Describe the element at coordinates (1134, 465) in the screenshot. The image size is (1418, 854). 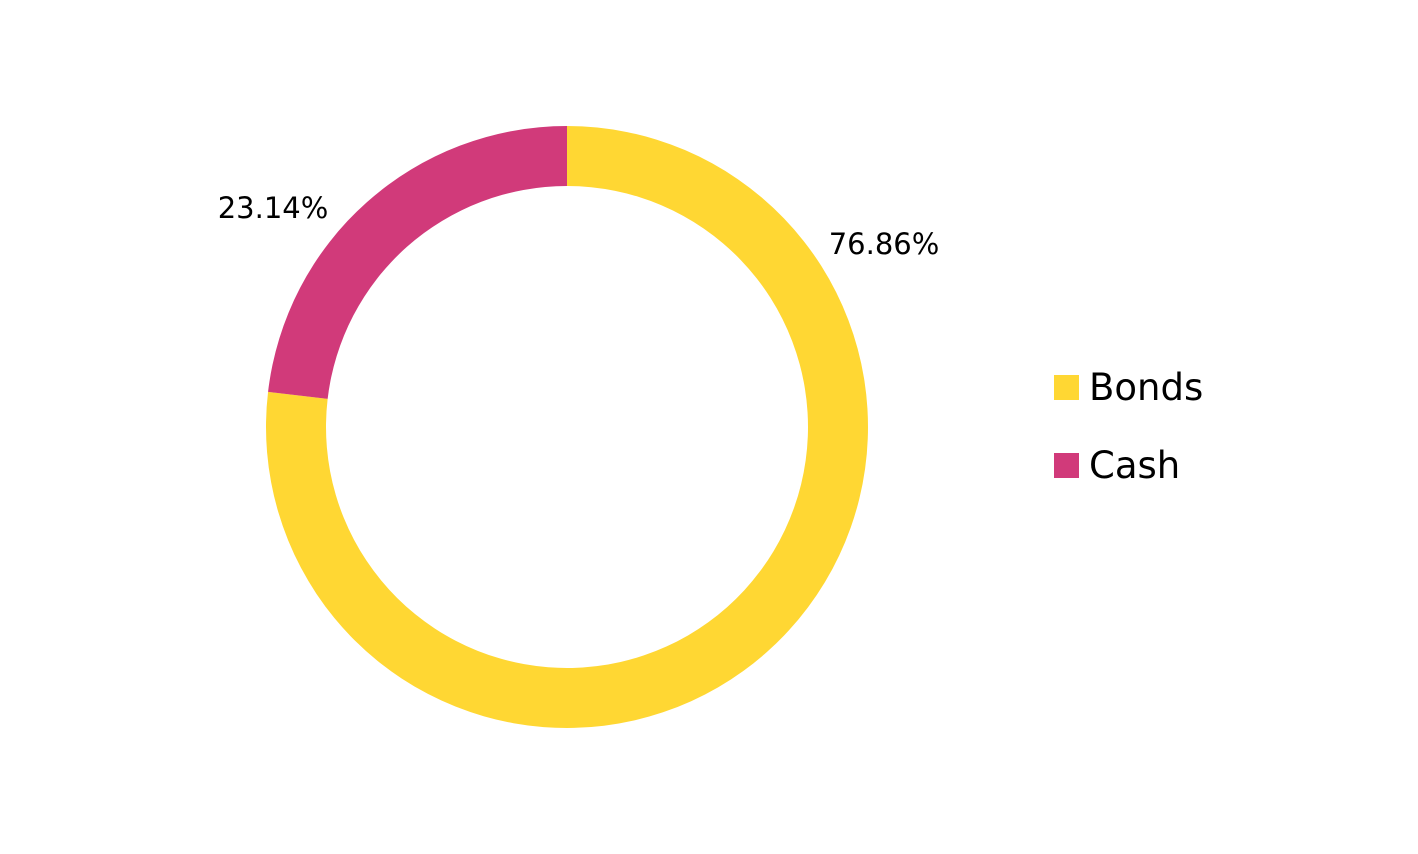
I see `legend-label-cash: Cash` at that location.